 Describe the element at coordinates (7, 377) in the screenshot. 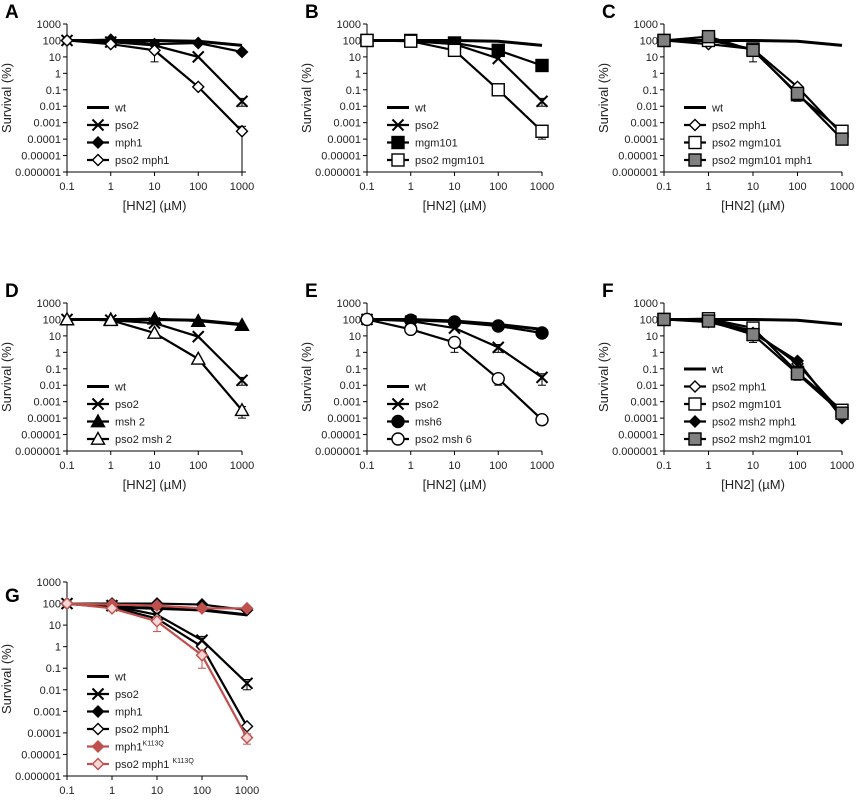

I see `y-axis-title: Survival (%)` at that location.